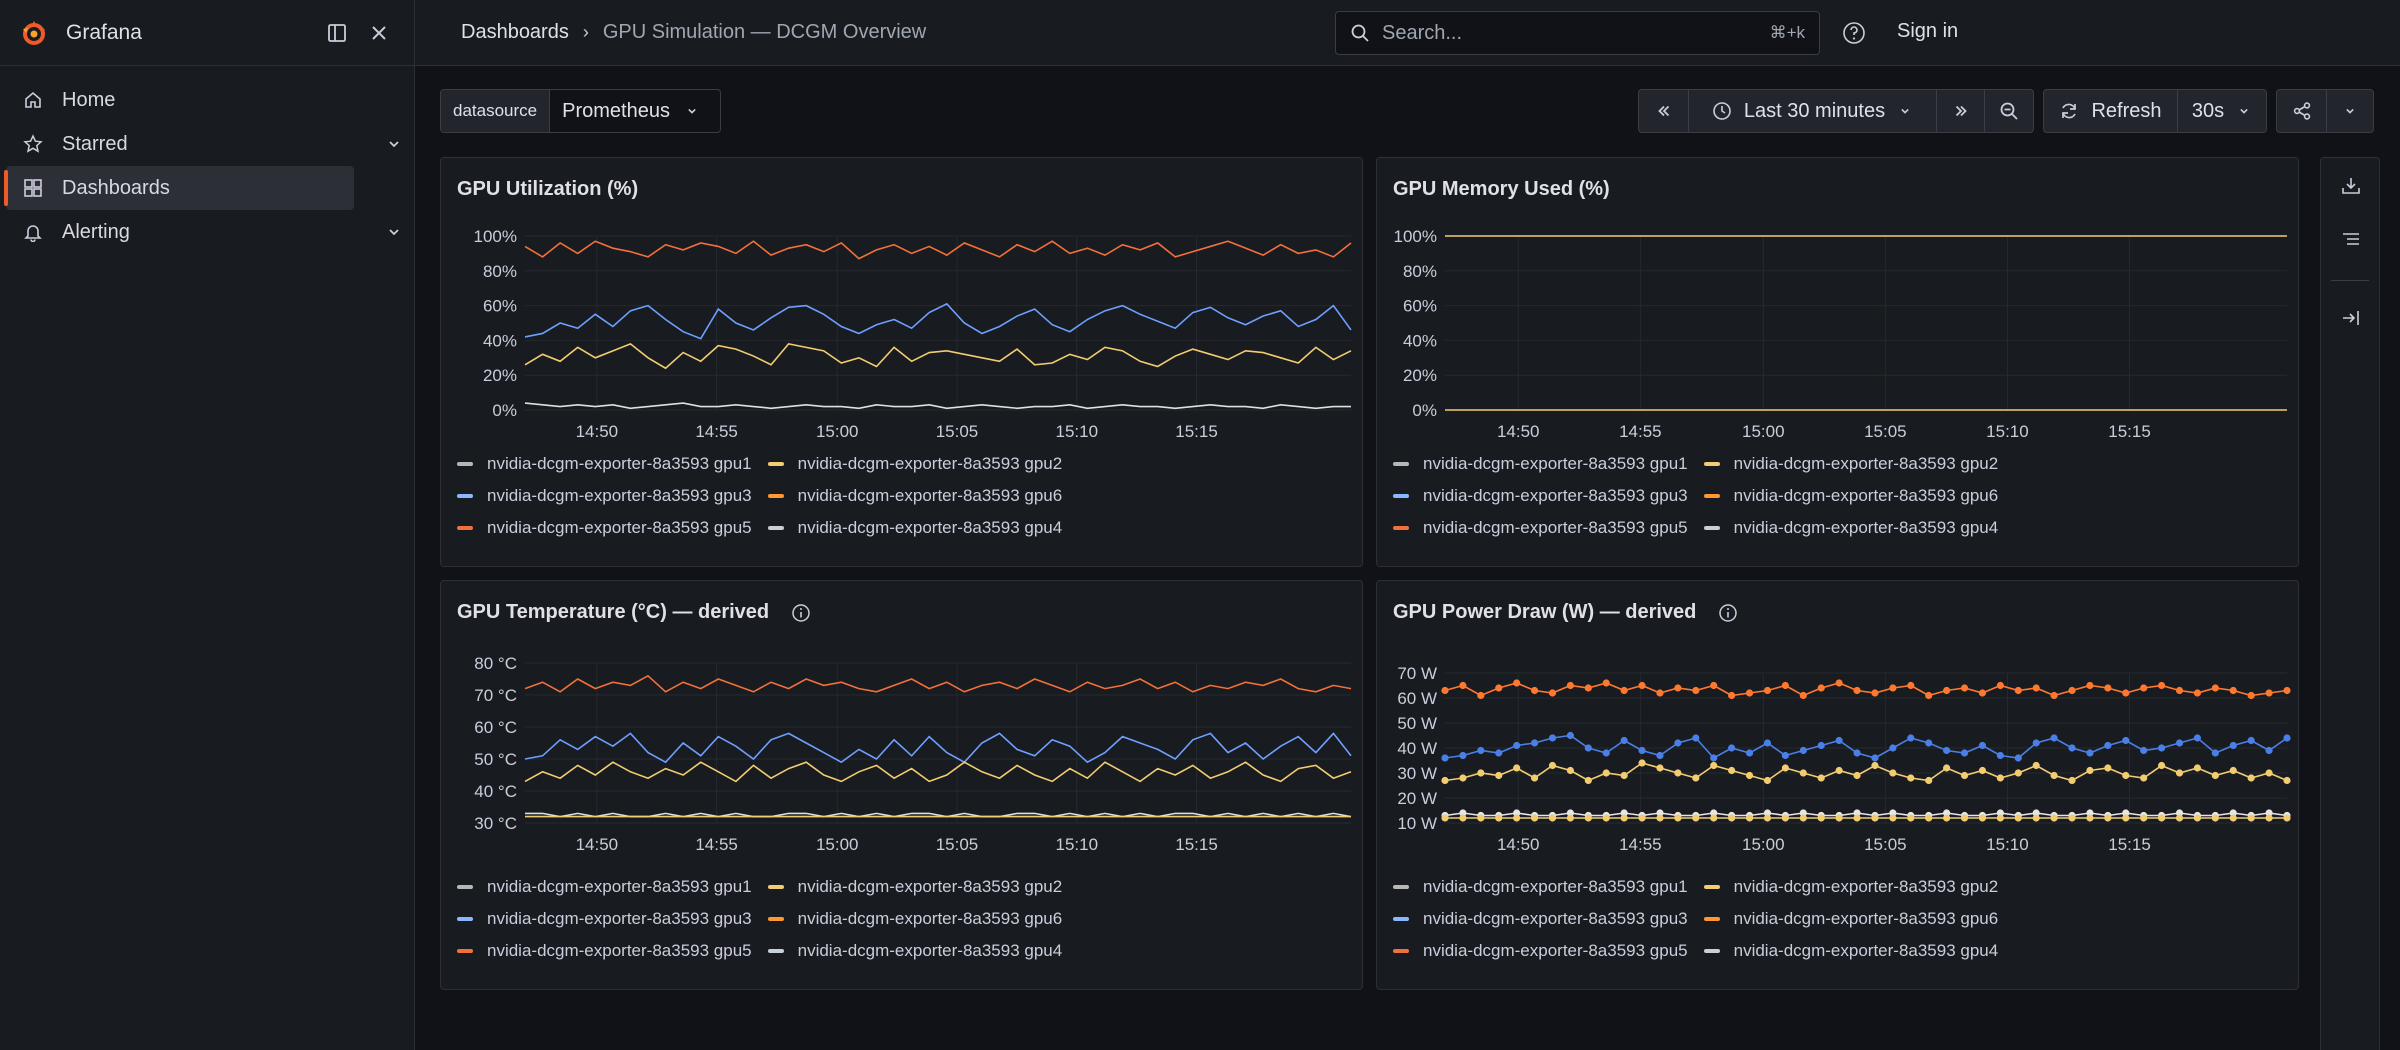  Describe the element at coordinates (837, 431) in the screenshot. I see `x-tick-label: 15:00` at that location.